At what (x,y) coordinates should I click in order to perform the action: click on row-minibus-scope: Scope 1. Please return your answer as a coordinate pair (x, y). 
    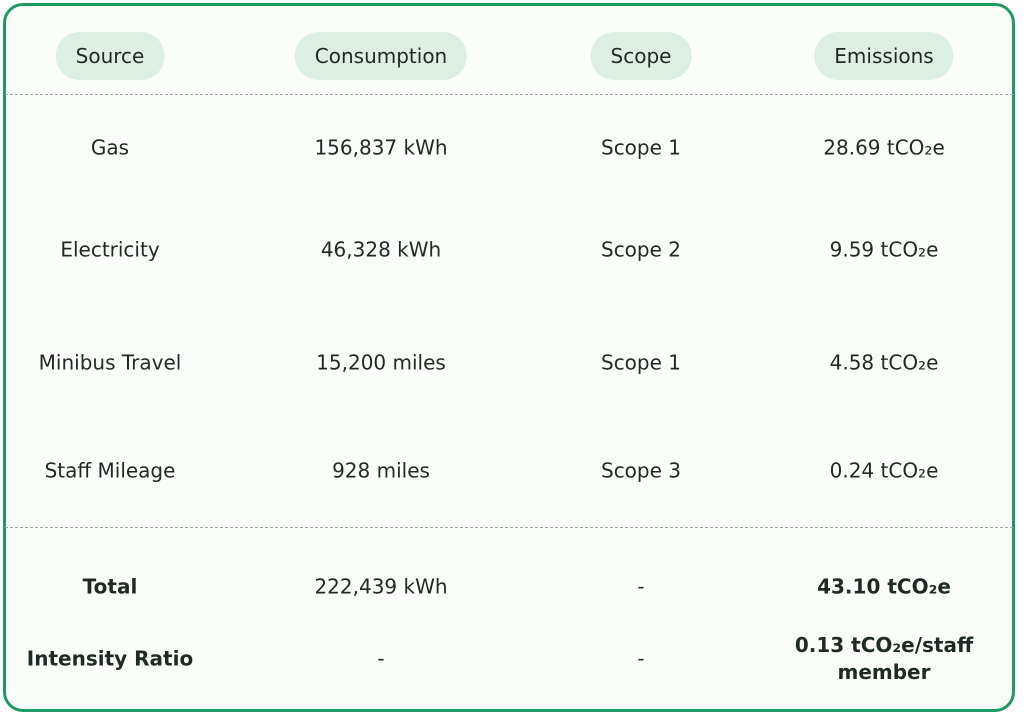
    Looking at the image, I should click on (641, 362).